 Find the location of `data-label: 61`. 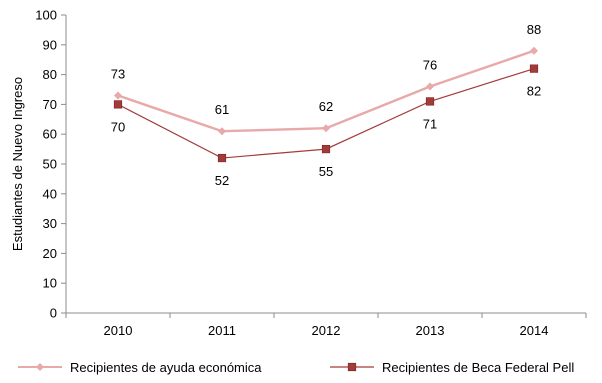

data-label: 61 is located at coordinates (222, 109).